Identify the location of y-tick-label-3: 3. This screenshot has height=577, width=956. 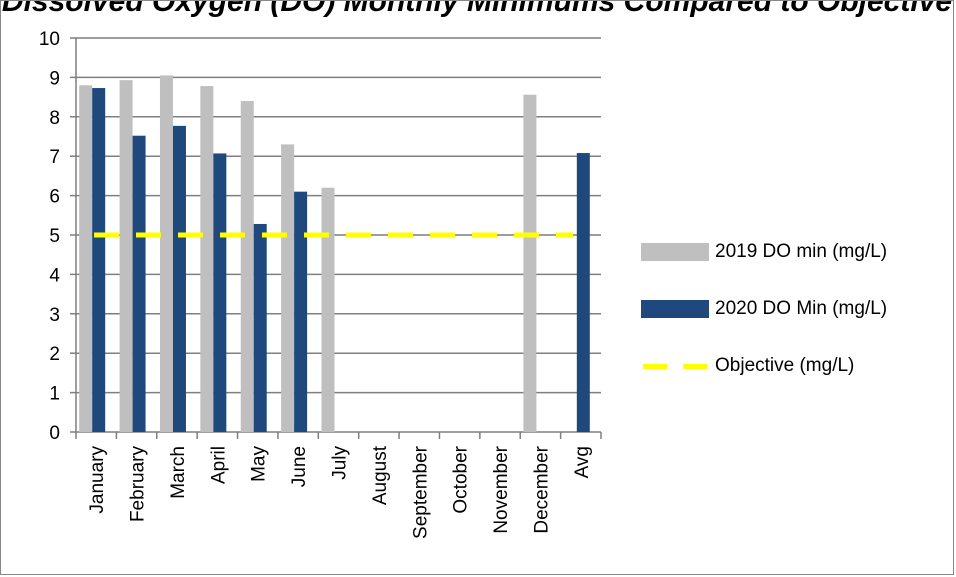
(54, 315).